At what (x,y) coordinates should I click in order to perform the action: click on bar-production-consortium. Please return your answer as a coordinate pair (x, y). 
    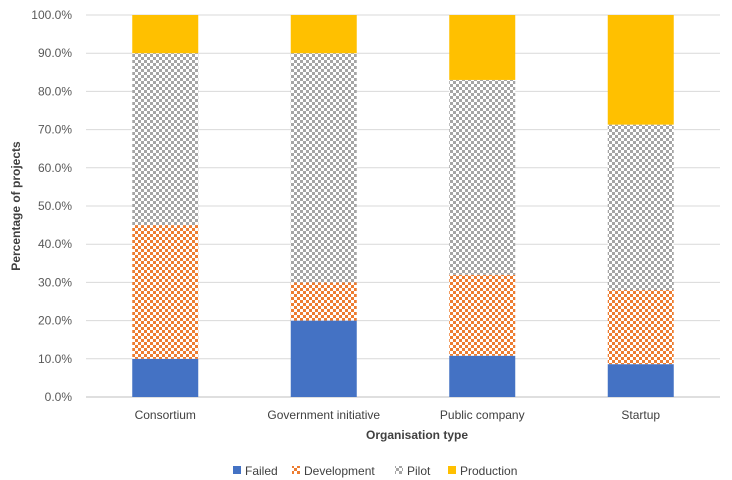
    Looking at the image, I should click on (165, 34).